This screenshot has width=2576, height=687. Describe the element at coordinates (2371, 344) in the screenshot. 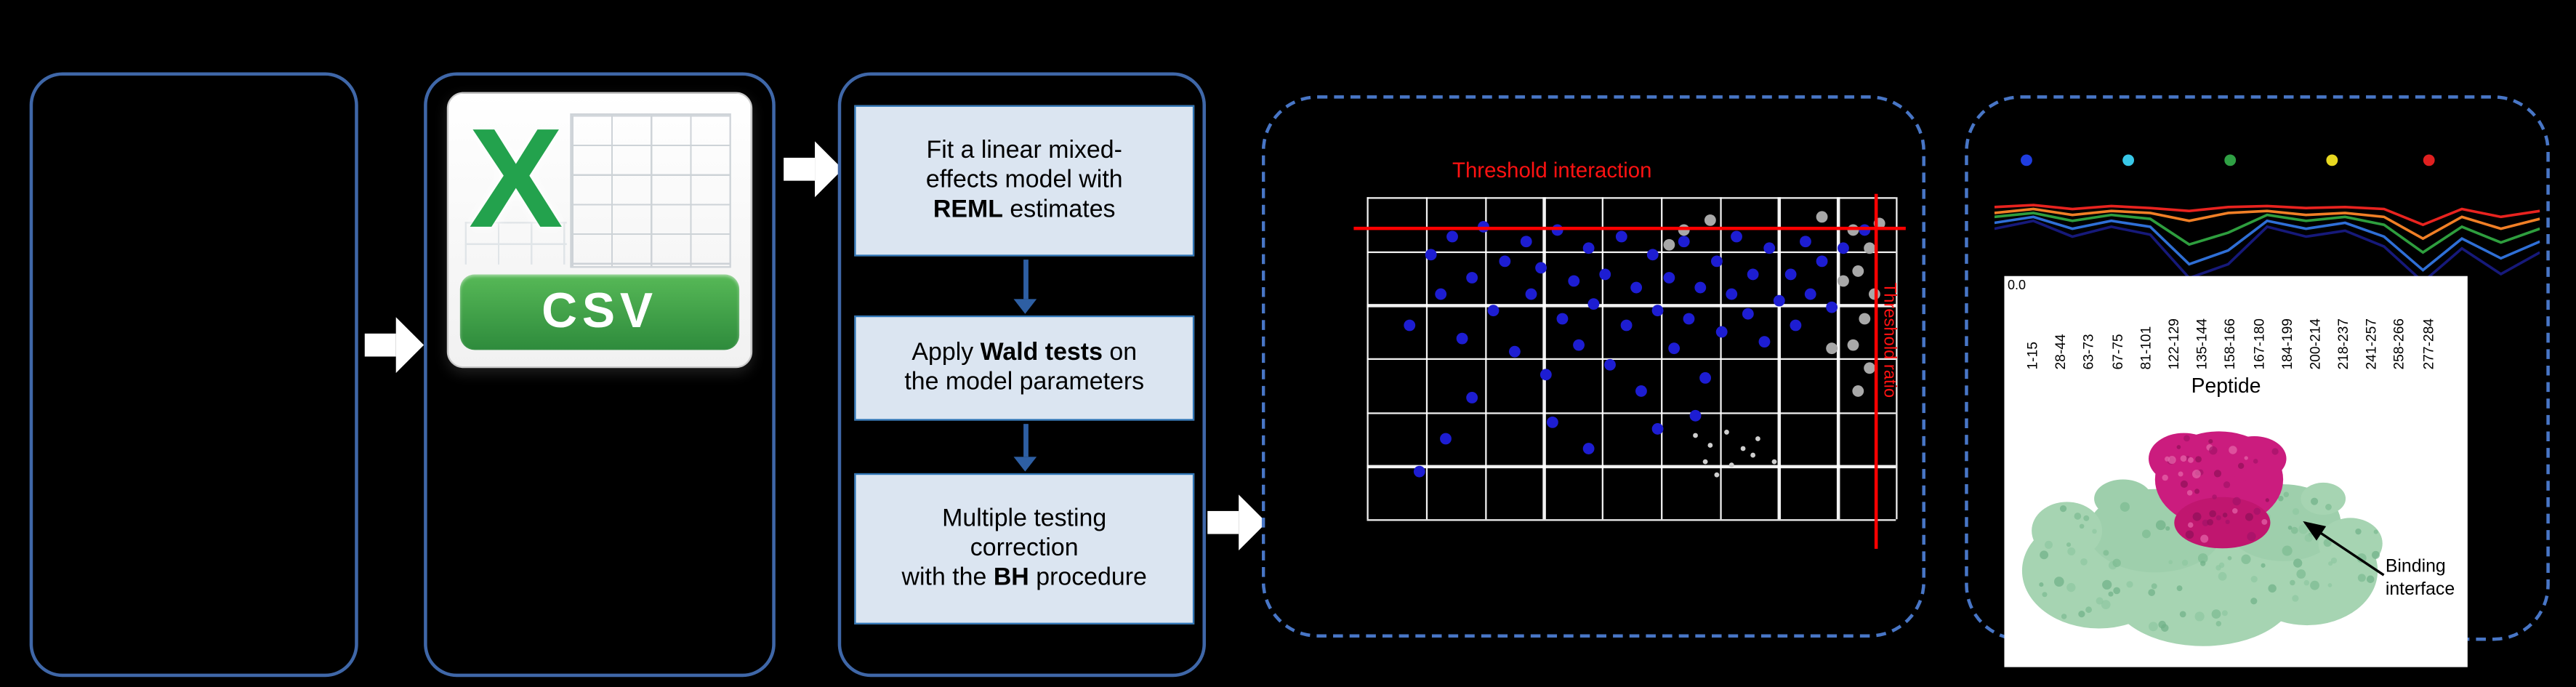

I see `peptide-tick-label: 241-257` at that location.